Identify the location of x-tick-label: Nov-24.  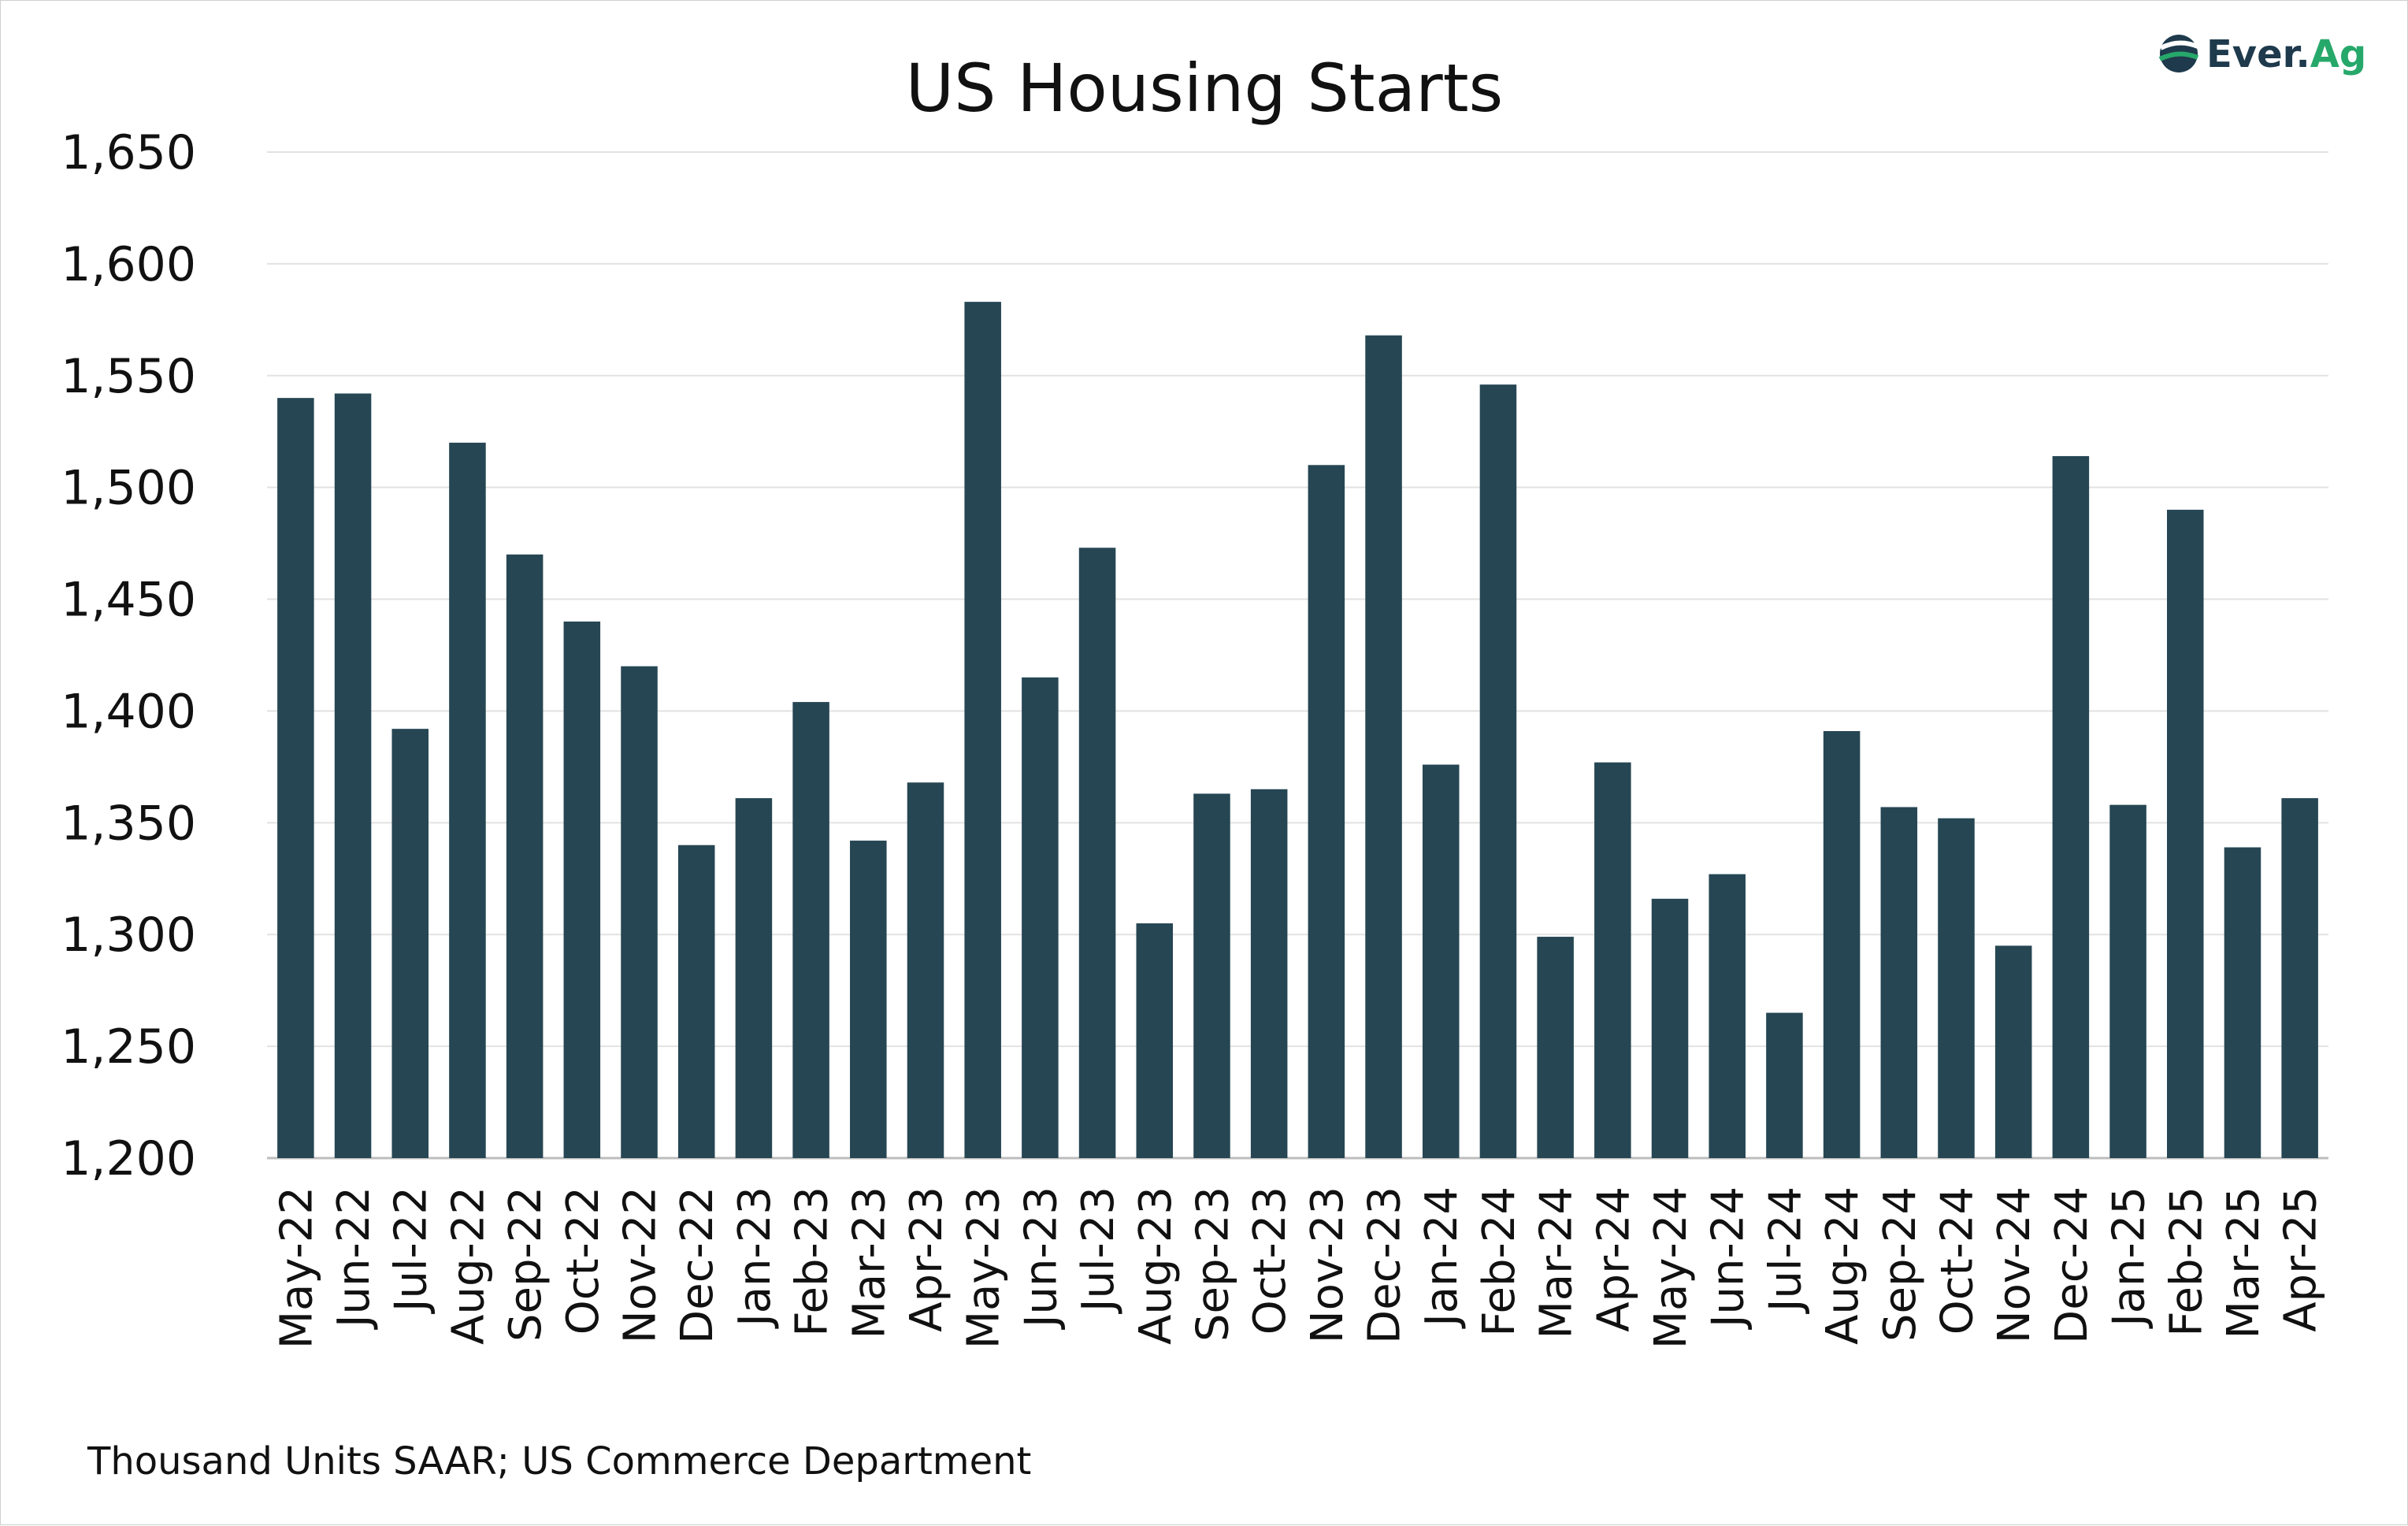
(2015, 1265).